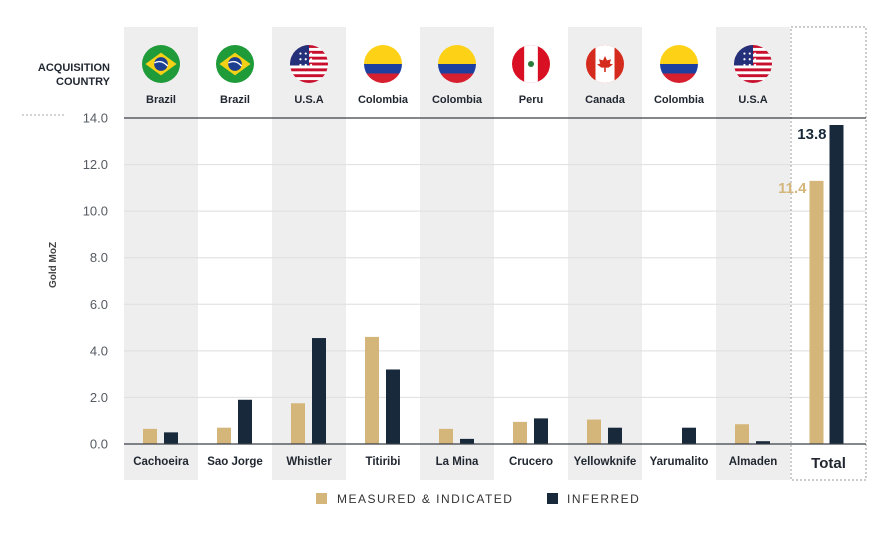 Image resolution: width=880 pixels, height=540 pixels. I want to click on x-category-label: Almaden, so click(753, 462).